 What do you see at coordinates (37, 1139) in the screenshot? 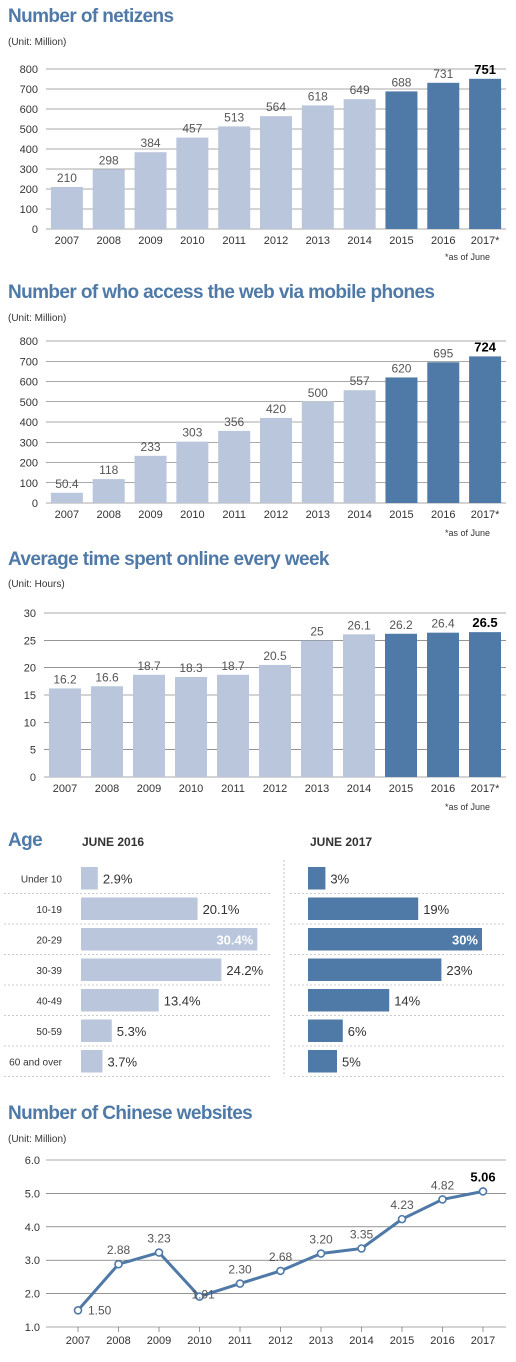
I see `websites-unit: (Unit: Million)` at bounding box center [37, 1139].